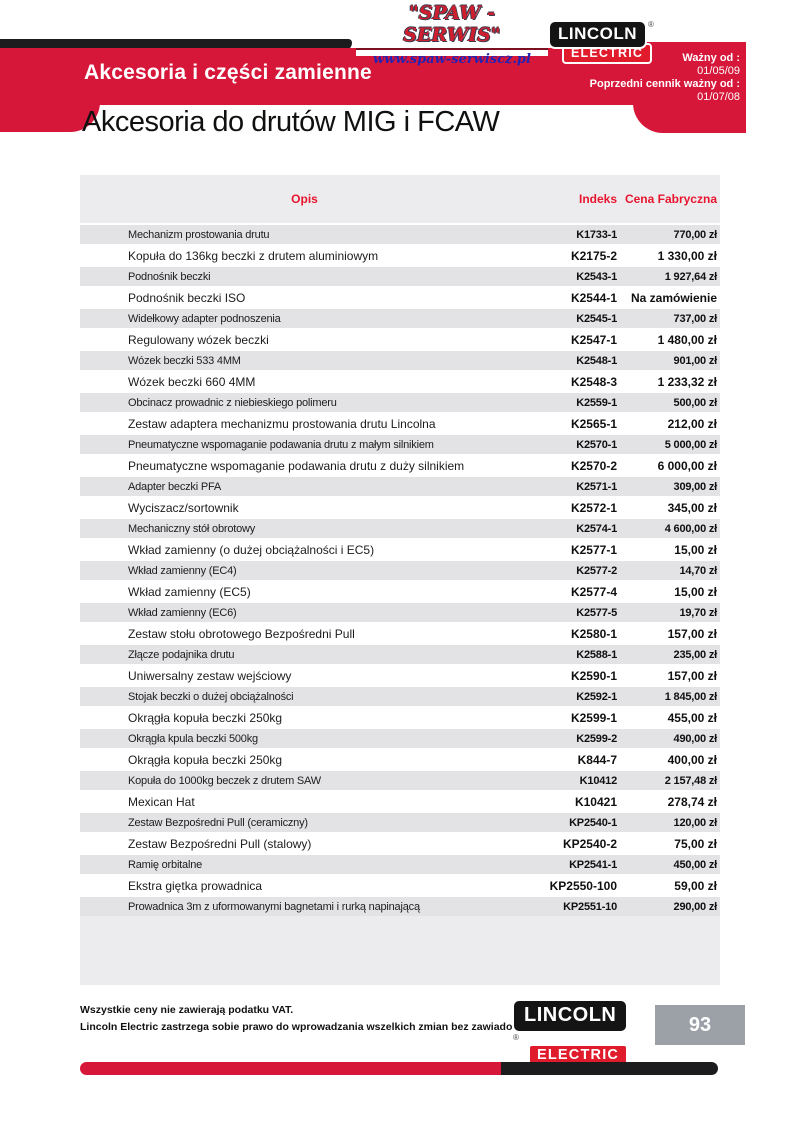 This screenshot has width=800, height=1131. What do you see at coordinates (687, 465) in the screenshot?
I see `row-price: 6 000,00 zł` at bounding box center [687, 465].